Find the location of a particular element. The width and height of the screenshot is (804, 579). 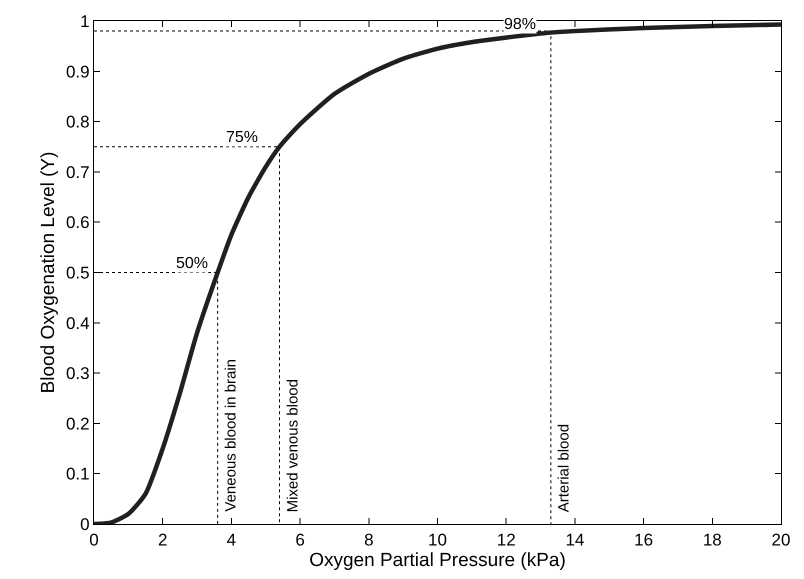

y-tick-label: 0.1 is located at coordinates (78, 474).